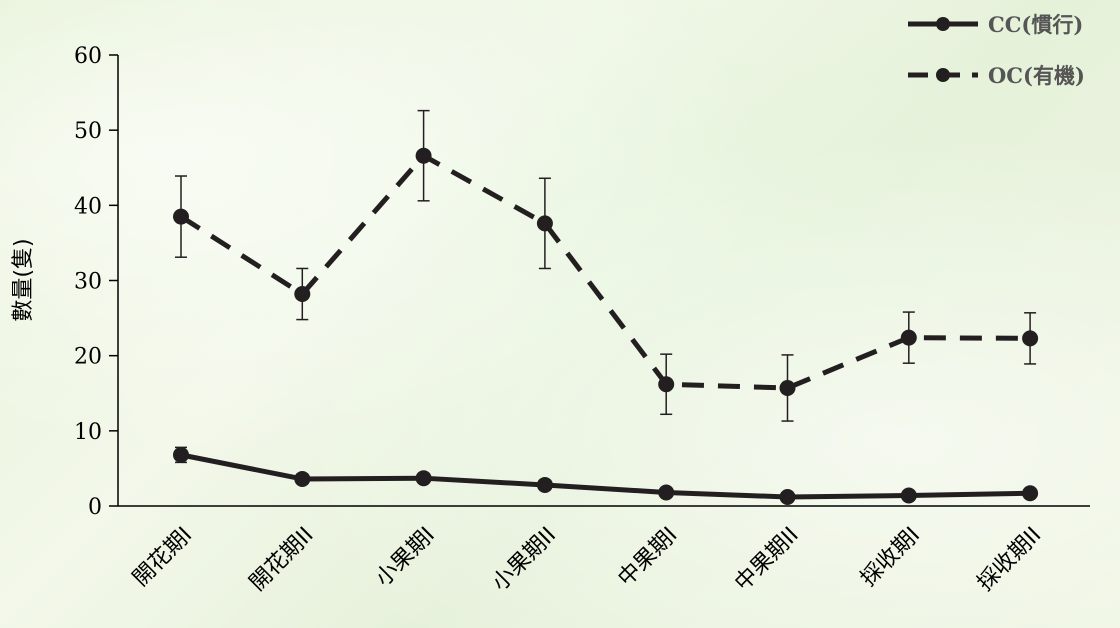 This screenshot has height=628, width=1120. What do you see at coordinates (282, 560) in the screenshot?
I see `x-tick-label: 開花期II` at bounding box center [282, 560].